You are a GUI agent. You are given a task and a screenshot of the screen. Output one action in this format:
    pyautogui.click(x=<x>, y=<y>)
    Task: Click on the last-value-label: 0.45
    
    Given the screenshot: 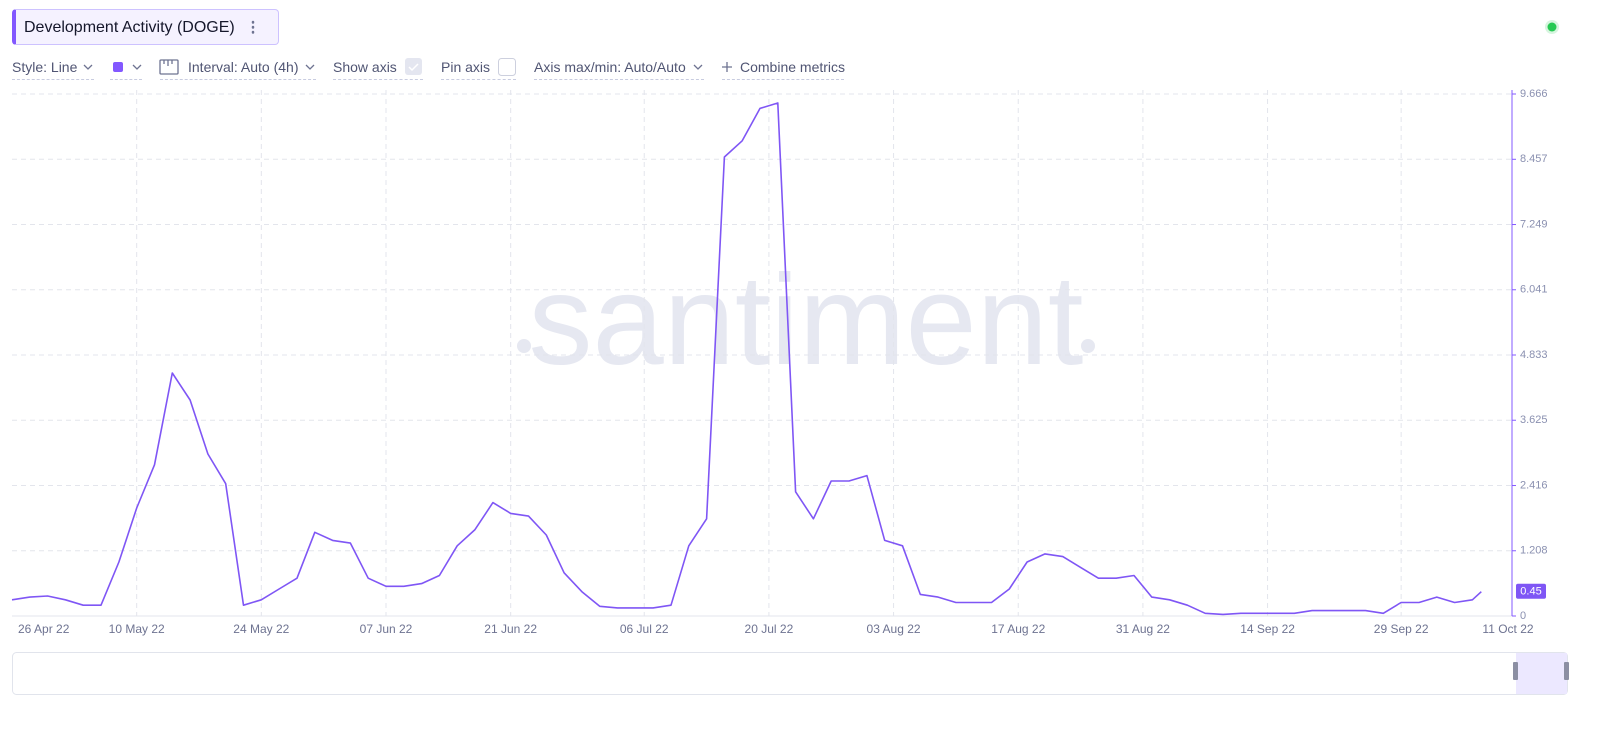 What is the action you would take?
    pyautogui.click(x=1530, y=592)
    